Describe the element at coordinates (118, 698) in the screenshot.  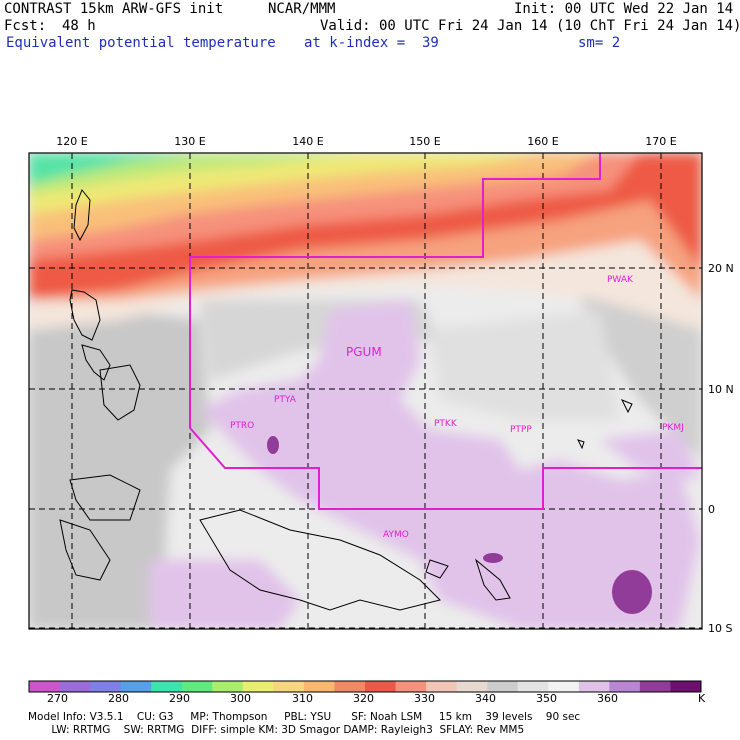
I see `colorbar-label: 280` at that location.